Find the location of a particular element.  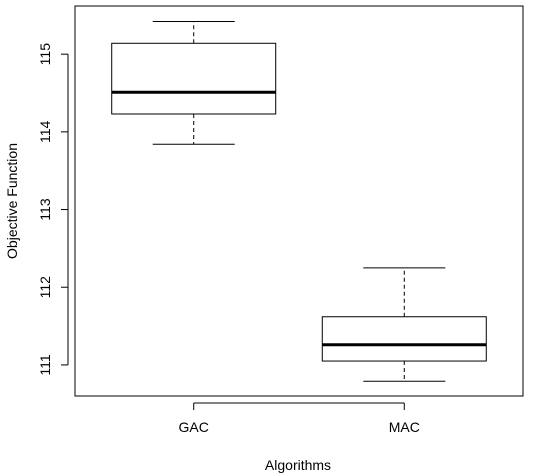

y-tick-label: 111 is located at coordinates (45, 364).